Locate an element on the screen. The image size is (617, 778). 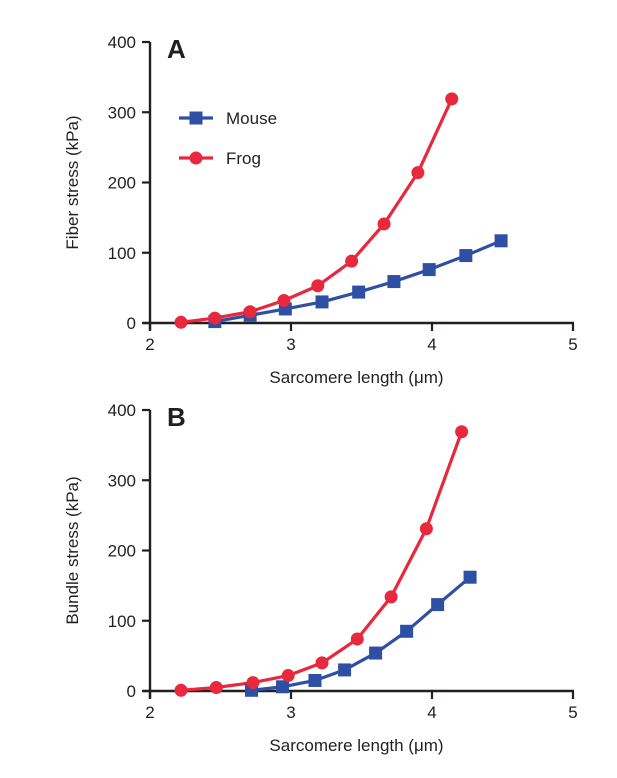
panel-b-y-tick-label: 300 is located at coordinates (122, 480).